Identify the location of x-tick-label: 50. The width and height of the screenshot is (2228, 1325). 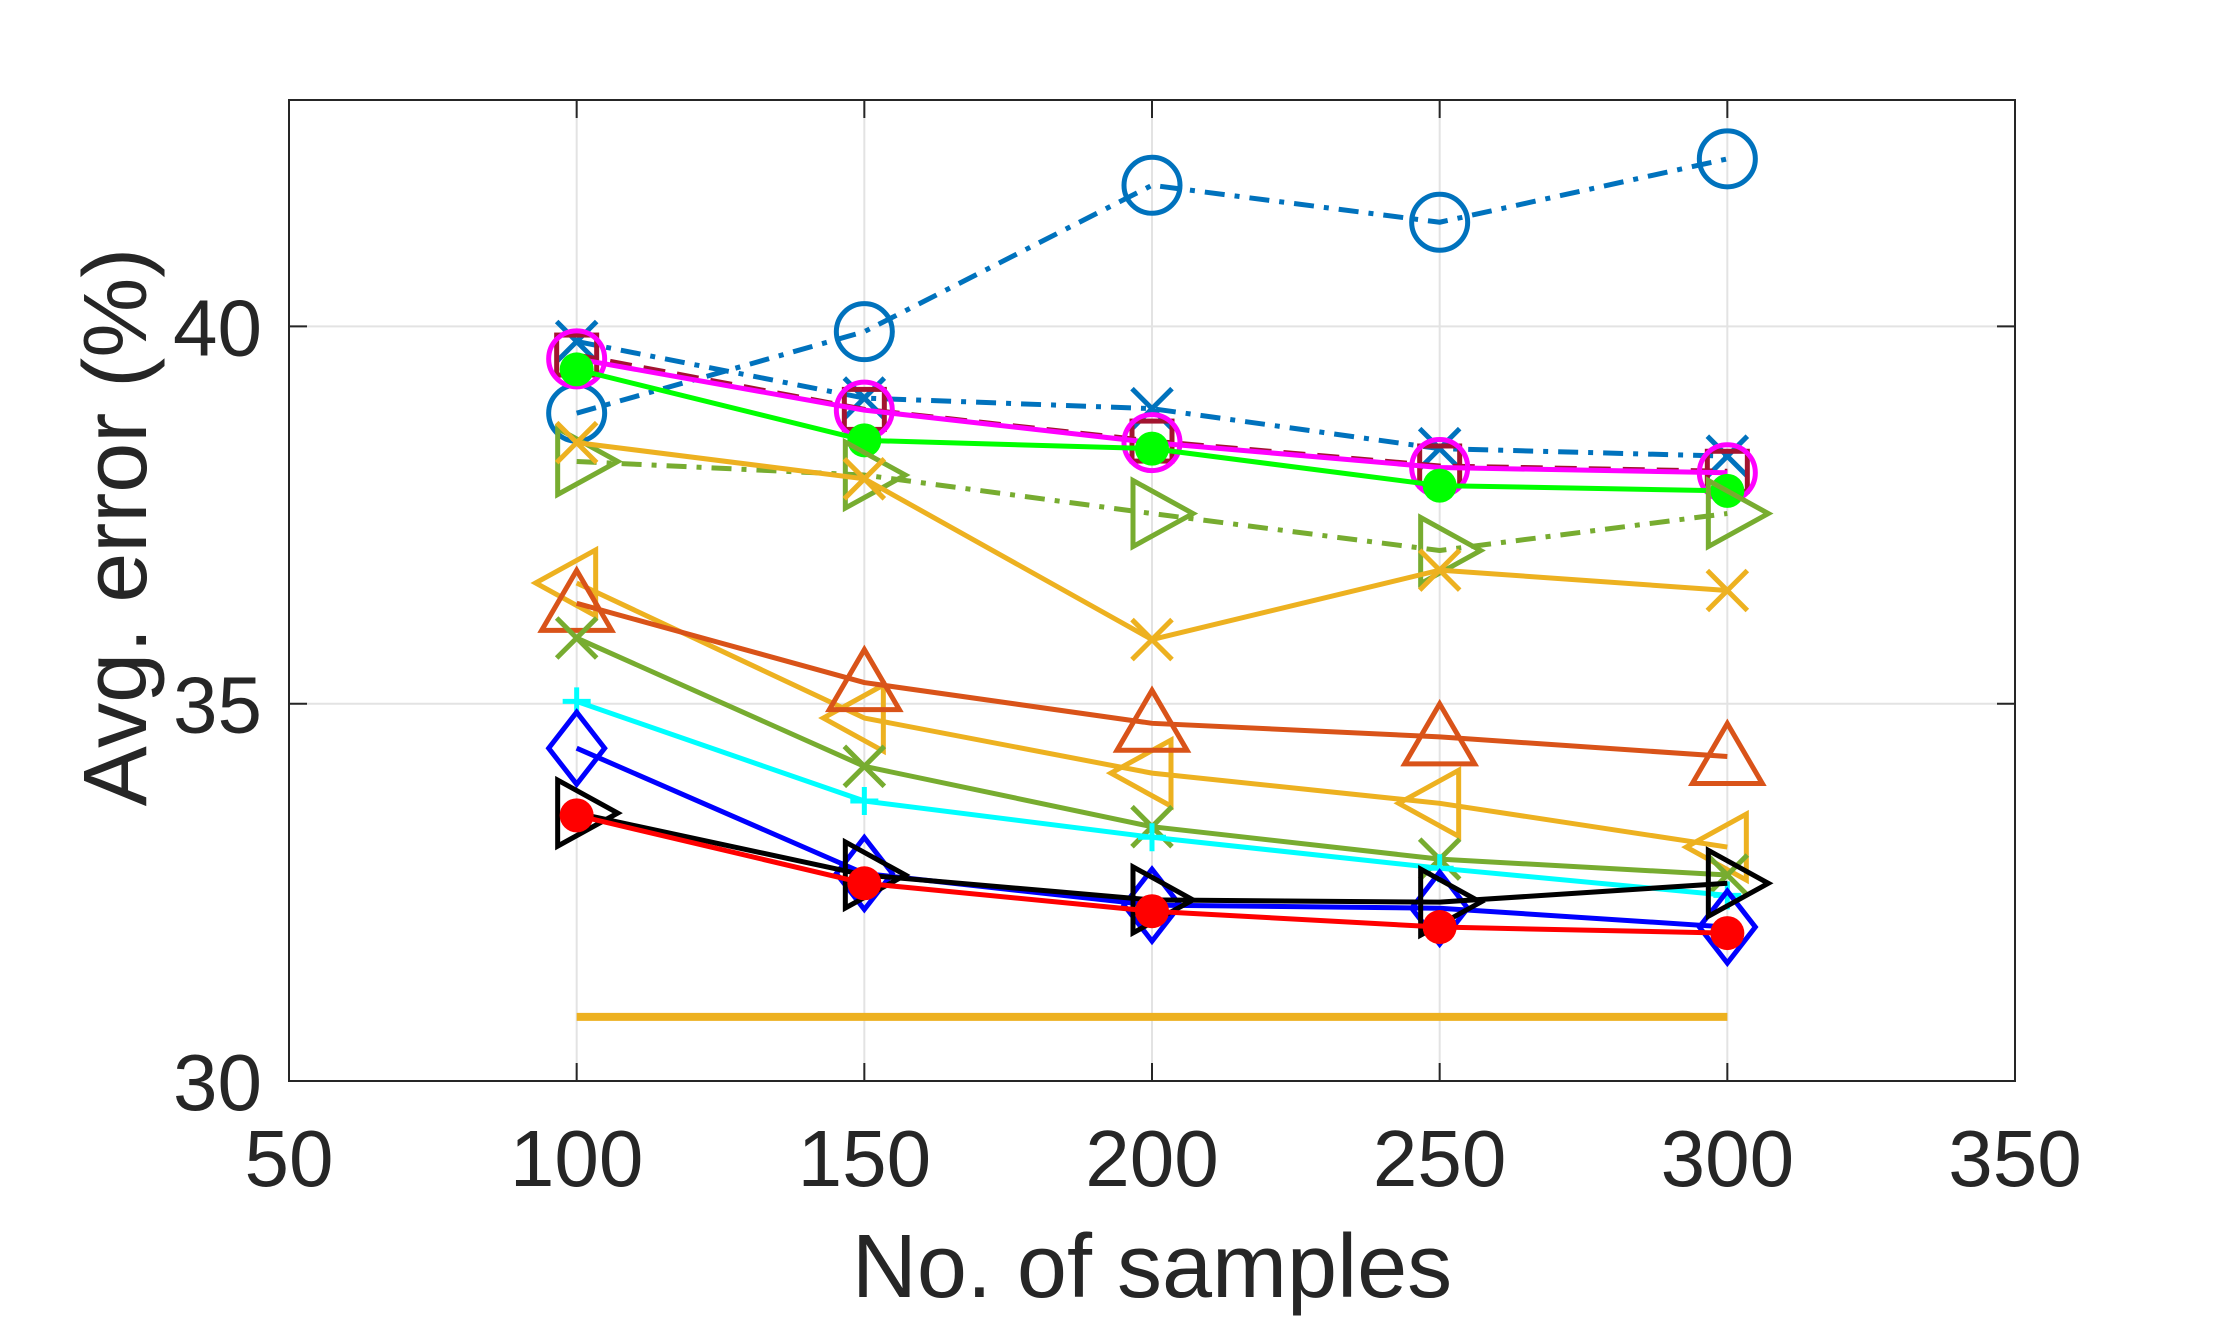
(289, 1158).